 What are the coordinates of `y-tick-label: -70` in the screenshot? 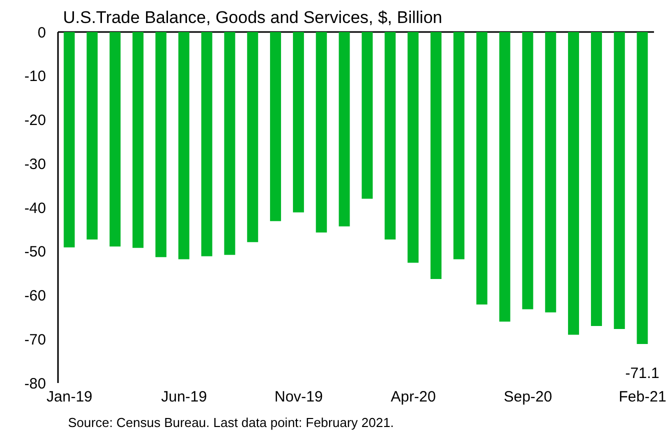 It's located at (35, 339).